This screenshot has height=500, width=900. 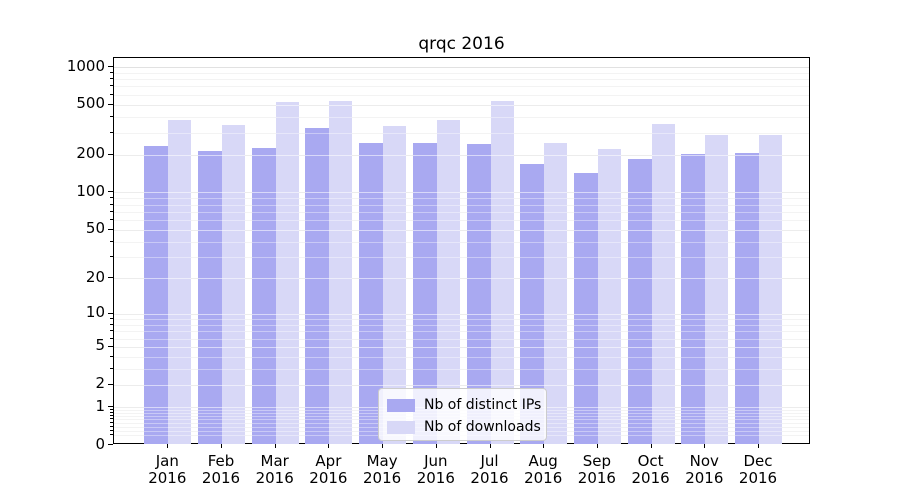 What do you see at coordinates (555, 293) in the screenshot?
I see `bar-downloads-aug` at bounding box center [555, 293].